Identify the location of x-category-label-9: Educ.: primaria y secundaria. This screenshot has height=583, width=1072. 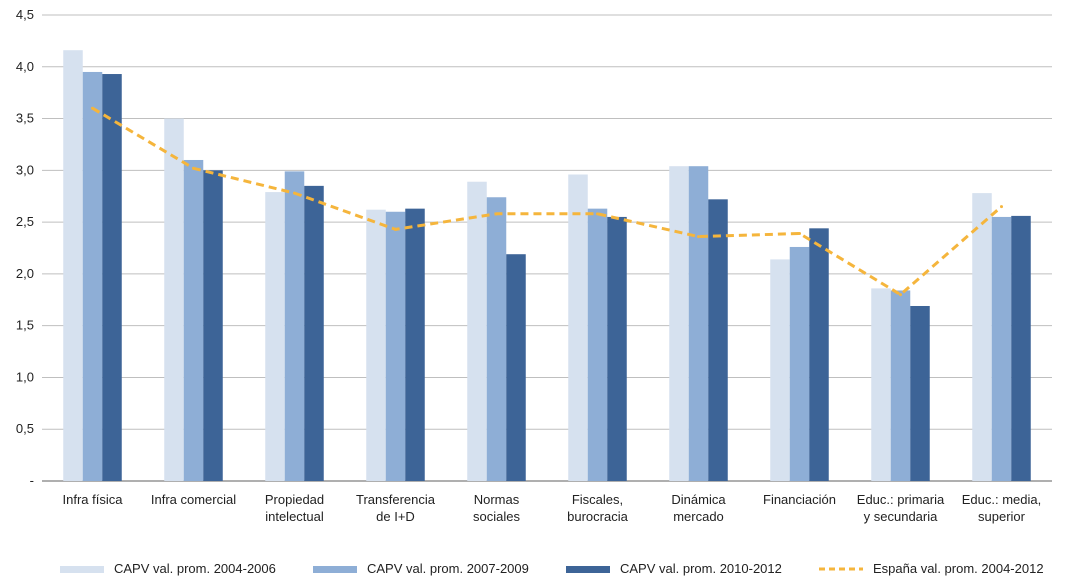
(901, 508).